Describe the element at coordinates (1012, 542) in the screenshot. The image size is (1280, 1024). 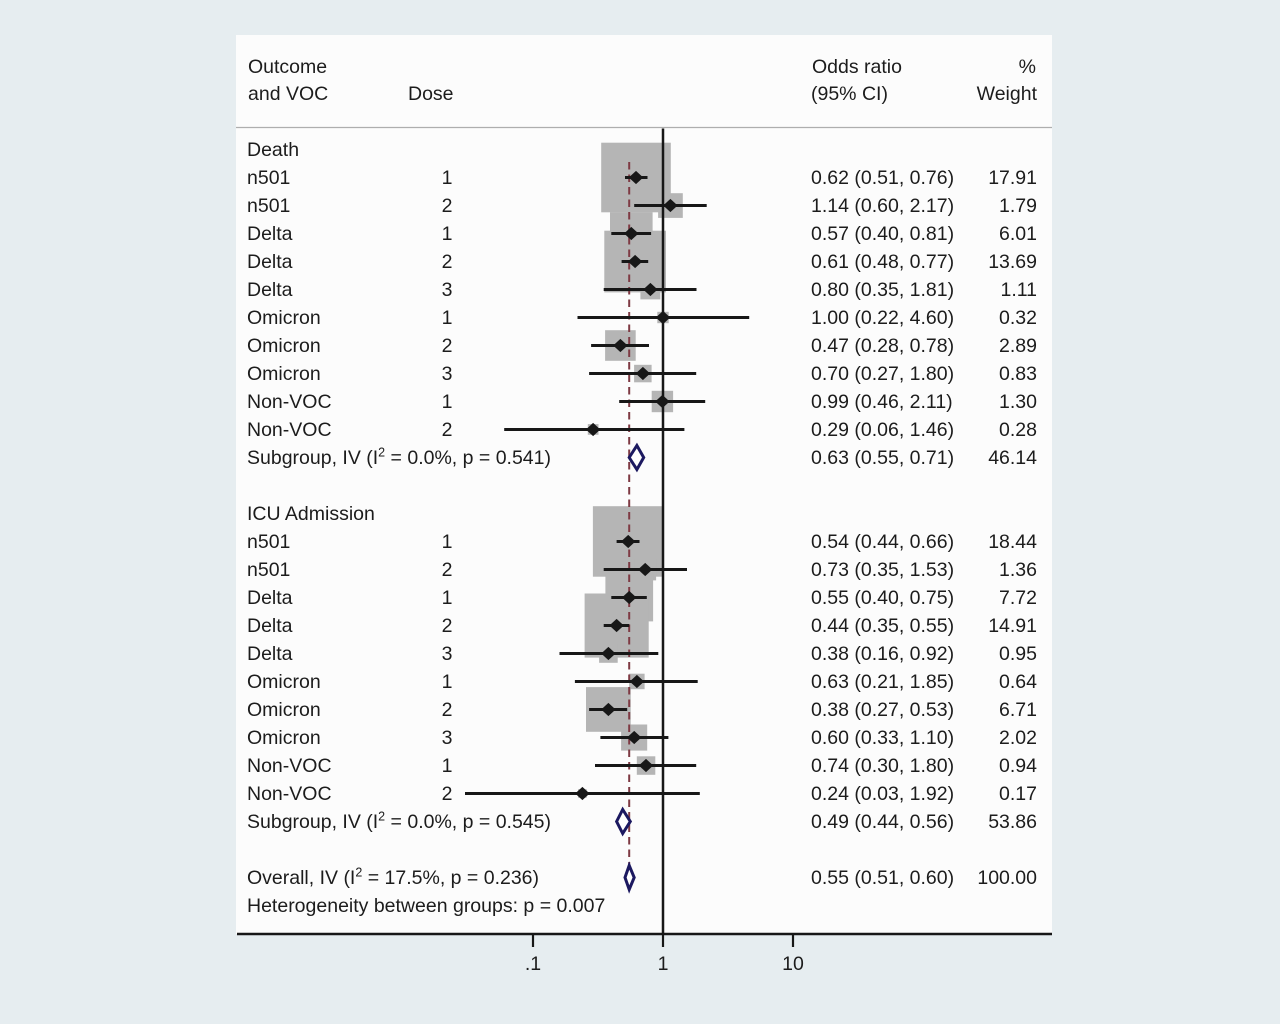
I see `svg-text: 18.44` at that location.